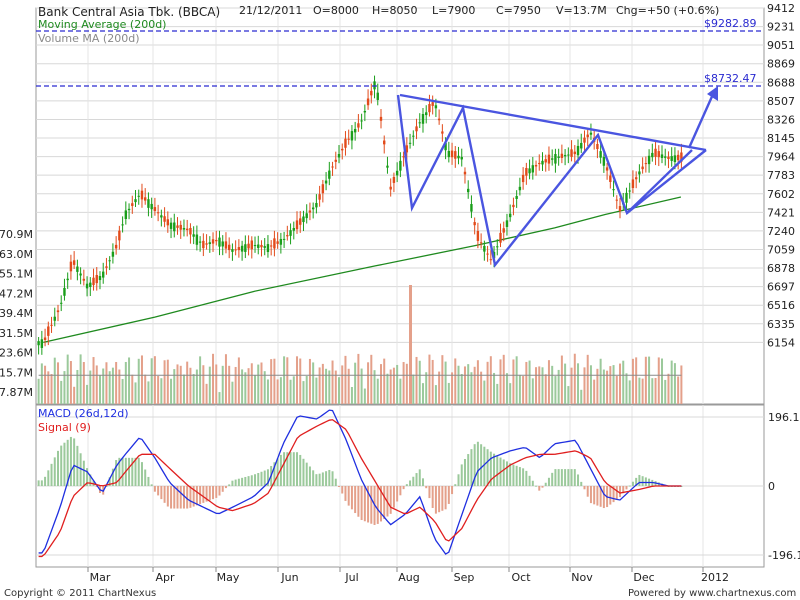 The image size is (800, 600). I want to click on price-tick-label: 8326, so click(781, 119).